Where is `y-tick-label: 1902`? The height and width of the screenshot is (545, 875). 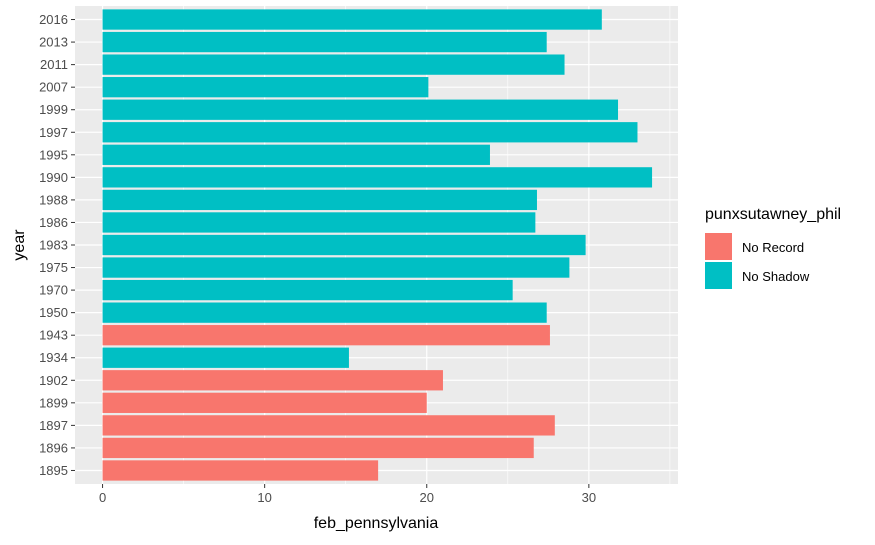
y-tick-label: 1902 is located at coordinates (53, 380).